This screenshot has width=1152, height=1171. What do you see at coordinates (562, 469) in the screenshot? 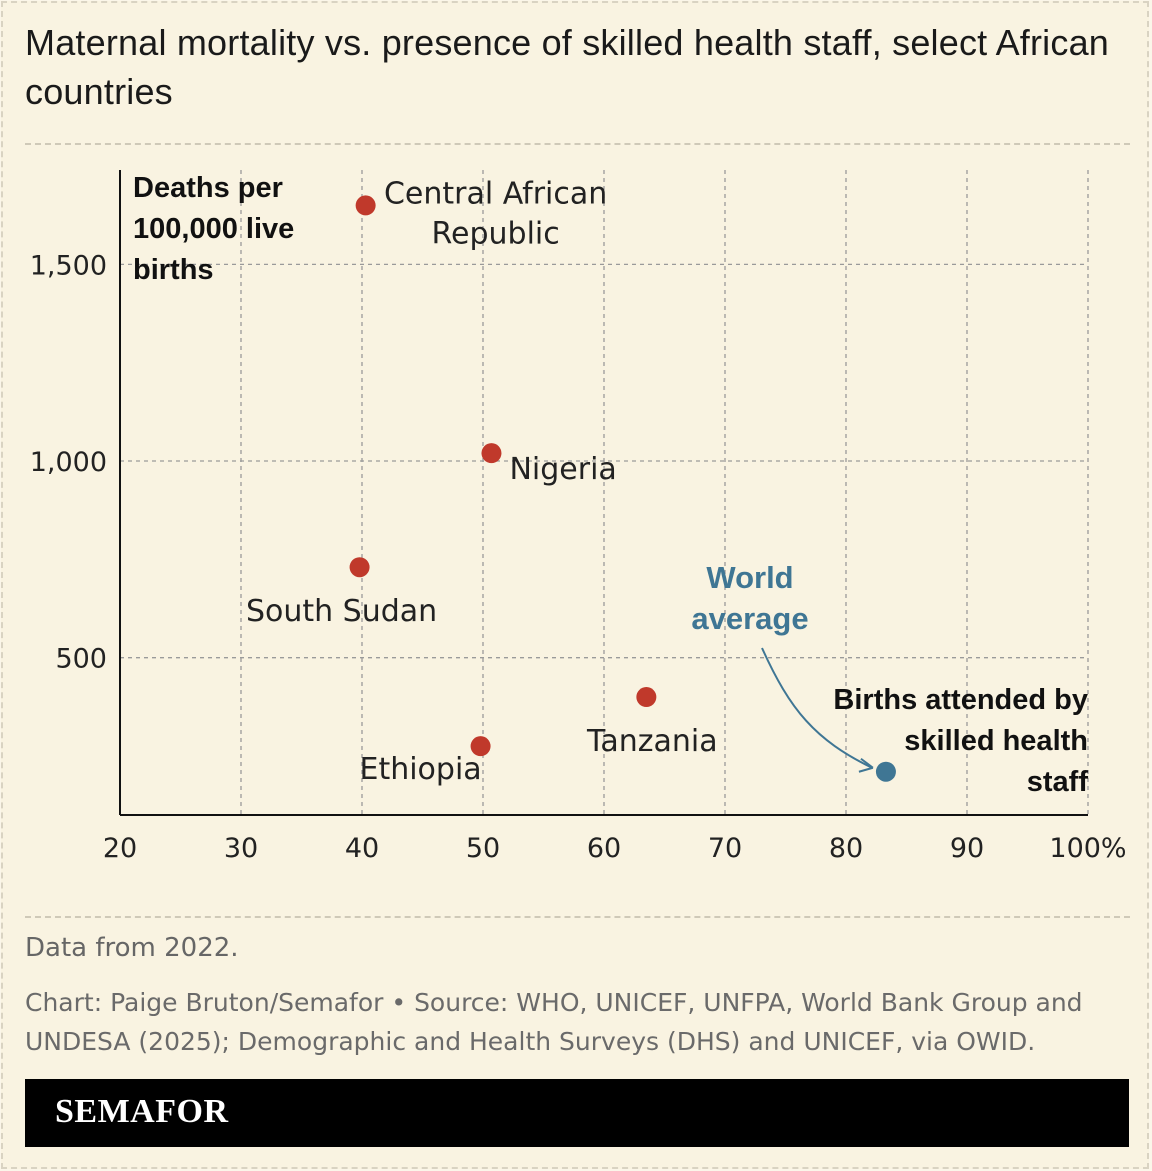
I see `point-label: Nigeria` at bounding box center [562, 469].